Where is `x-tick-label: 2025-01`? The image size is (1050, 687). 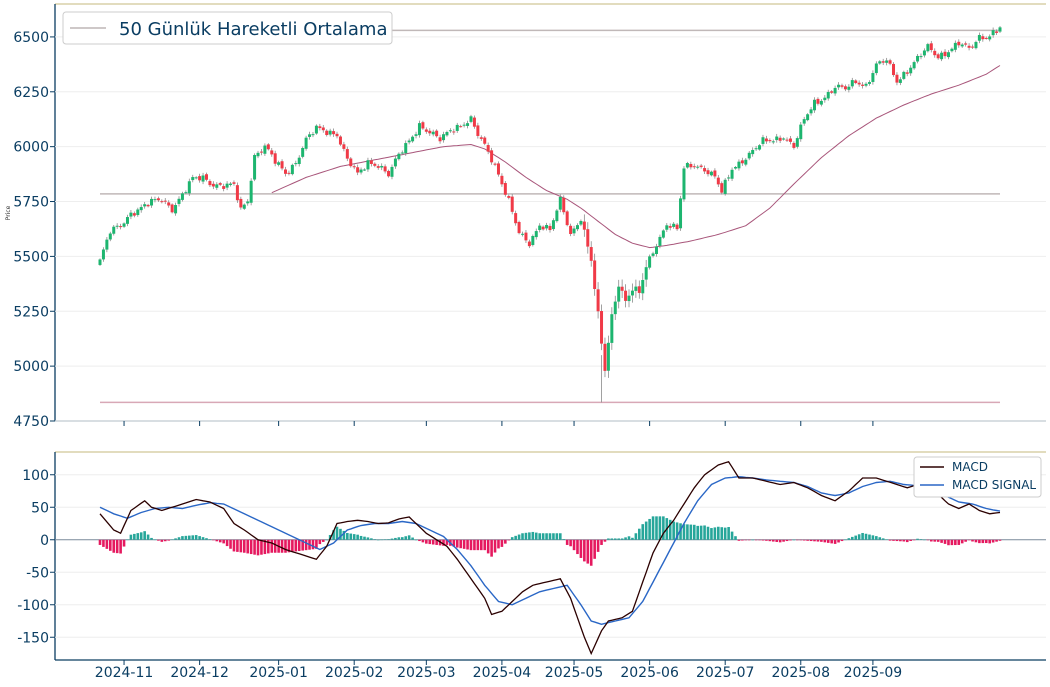
x-tick-label: 2025-01 is located at coordinates (278, 673).